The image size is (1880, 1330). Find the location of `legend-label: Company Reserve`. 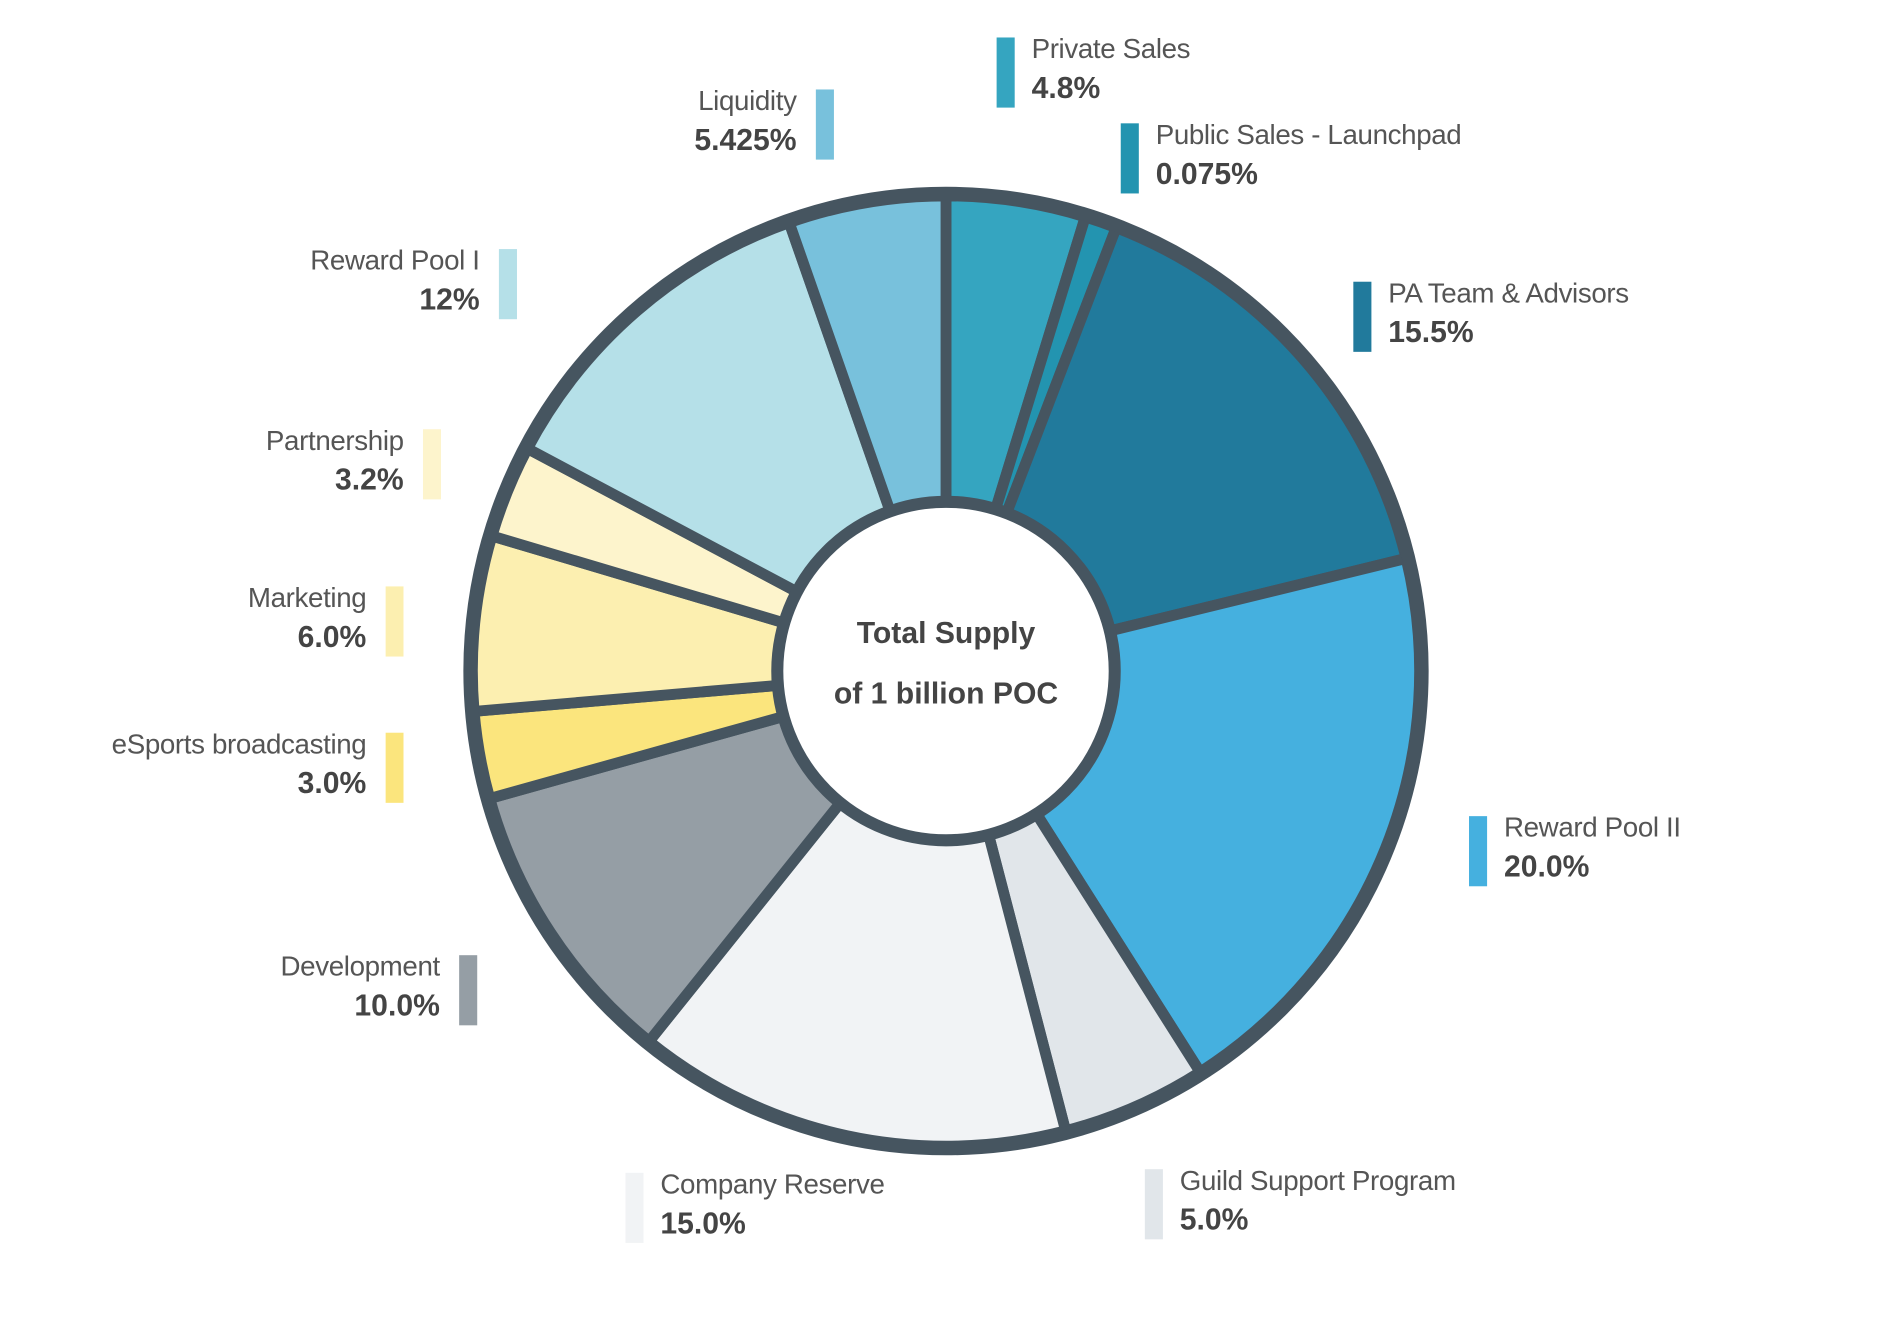

legend-label: Company Reserve is located at coordinates (772, 1183).